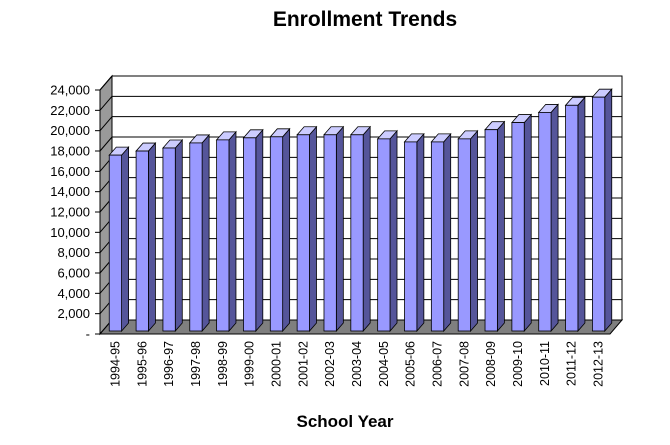 The height and width of the screenshot is (445, 670). Describe the element at coordinates (276, 364) in the screenshot. I see `x-tick-label: 2000-01` at that location.